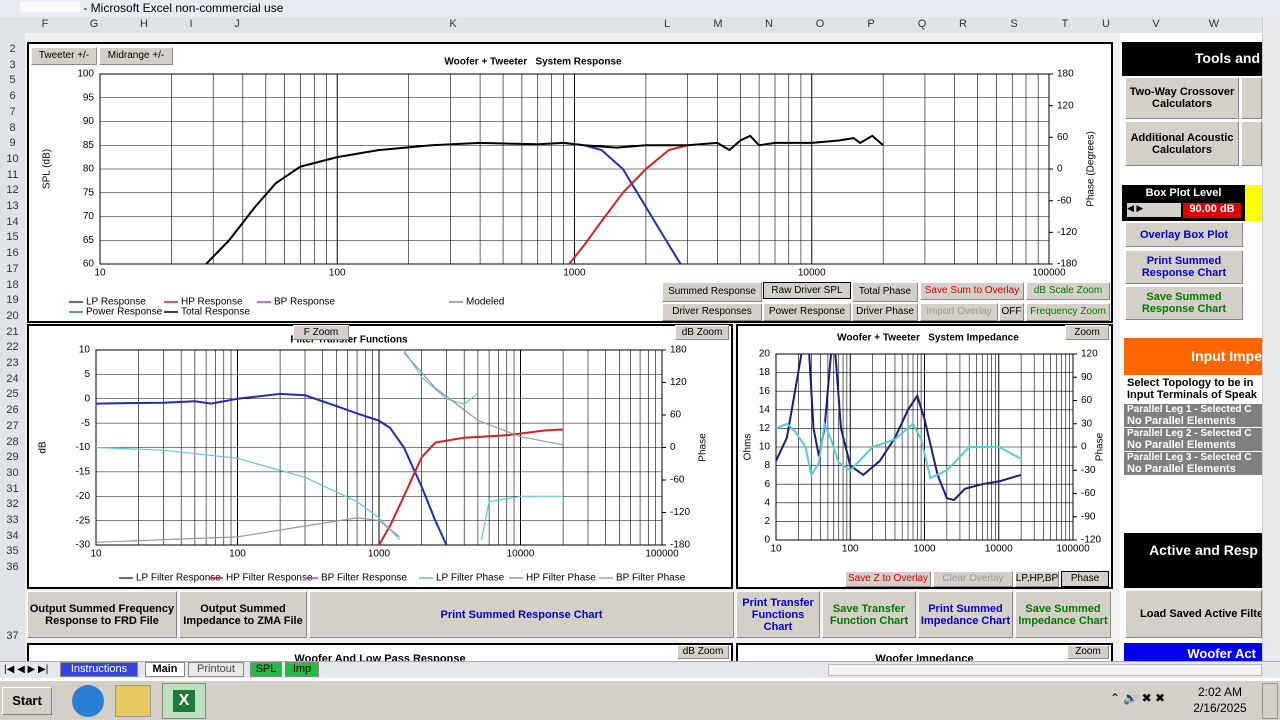 The width and height of the screenshot is (1280, 720). What do you see at coordinates (1253, 203) in the screenshot?
I see `indicator` at bounding box center [1253, 203].